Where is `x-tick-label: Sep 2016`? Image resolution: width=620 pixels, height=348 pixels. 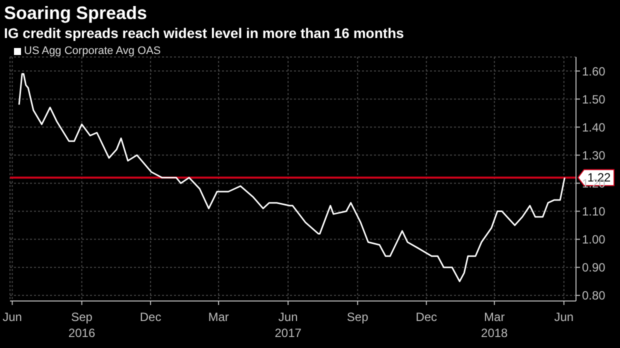
x-tick-label: Sep 2016 is located at coordinates (82, 325).